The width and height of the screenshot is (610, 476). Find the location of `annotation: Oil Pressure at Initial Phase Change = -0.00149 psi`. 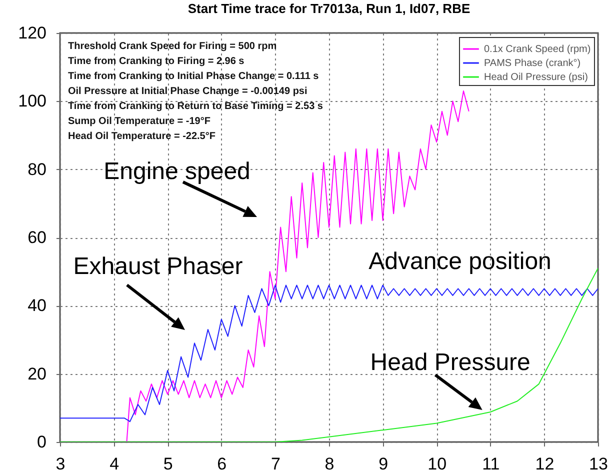

annotation: Oil Pressure at Initial Phase Change = -0.00149 psi is located at coordinates (188, 91).